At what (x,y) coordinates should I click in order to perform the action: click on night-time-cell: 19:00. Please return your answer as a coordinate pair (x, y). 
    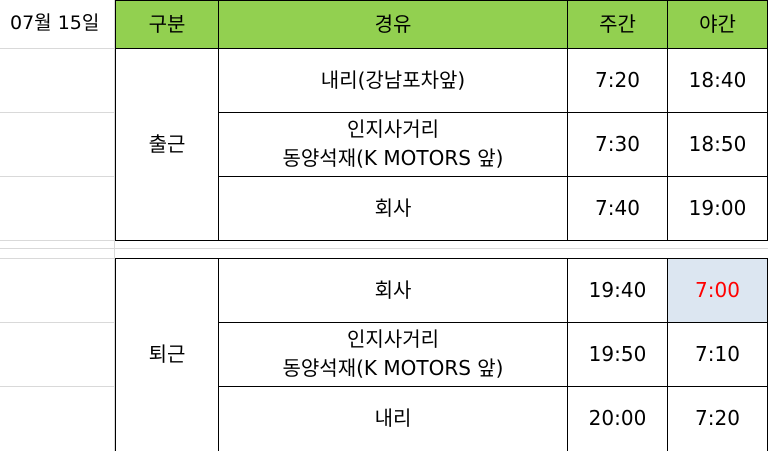
    Looking at the image, I should click on (717, 207).